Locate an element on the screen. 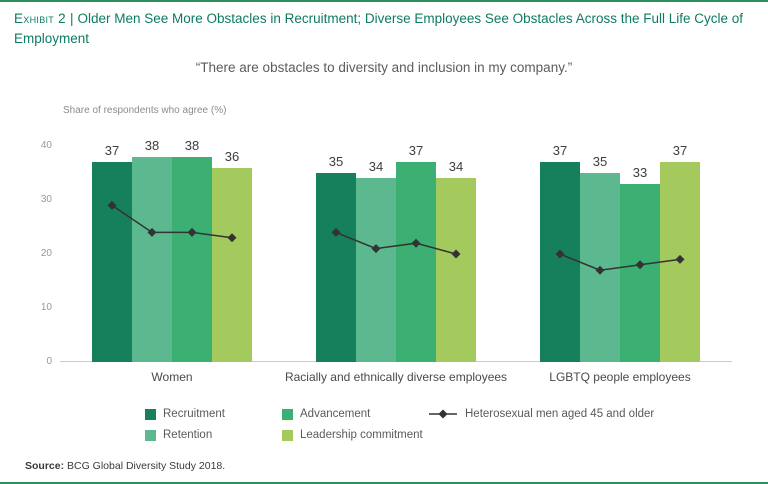 Image resolution: width=768 pixels, height=484 pixels. bar-value-label: 33 is located at coordinates (640, 172).